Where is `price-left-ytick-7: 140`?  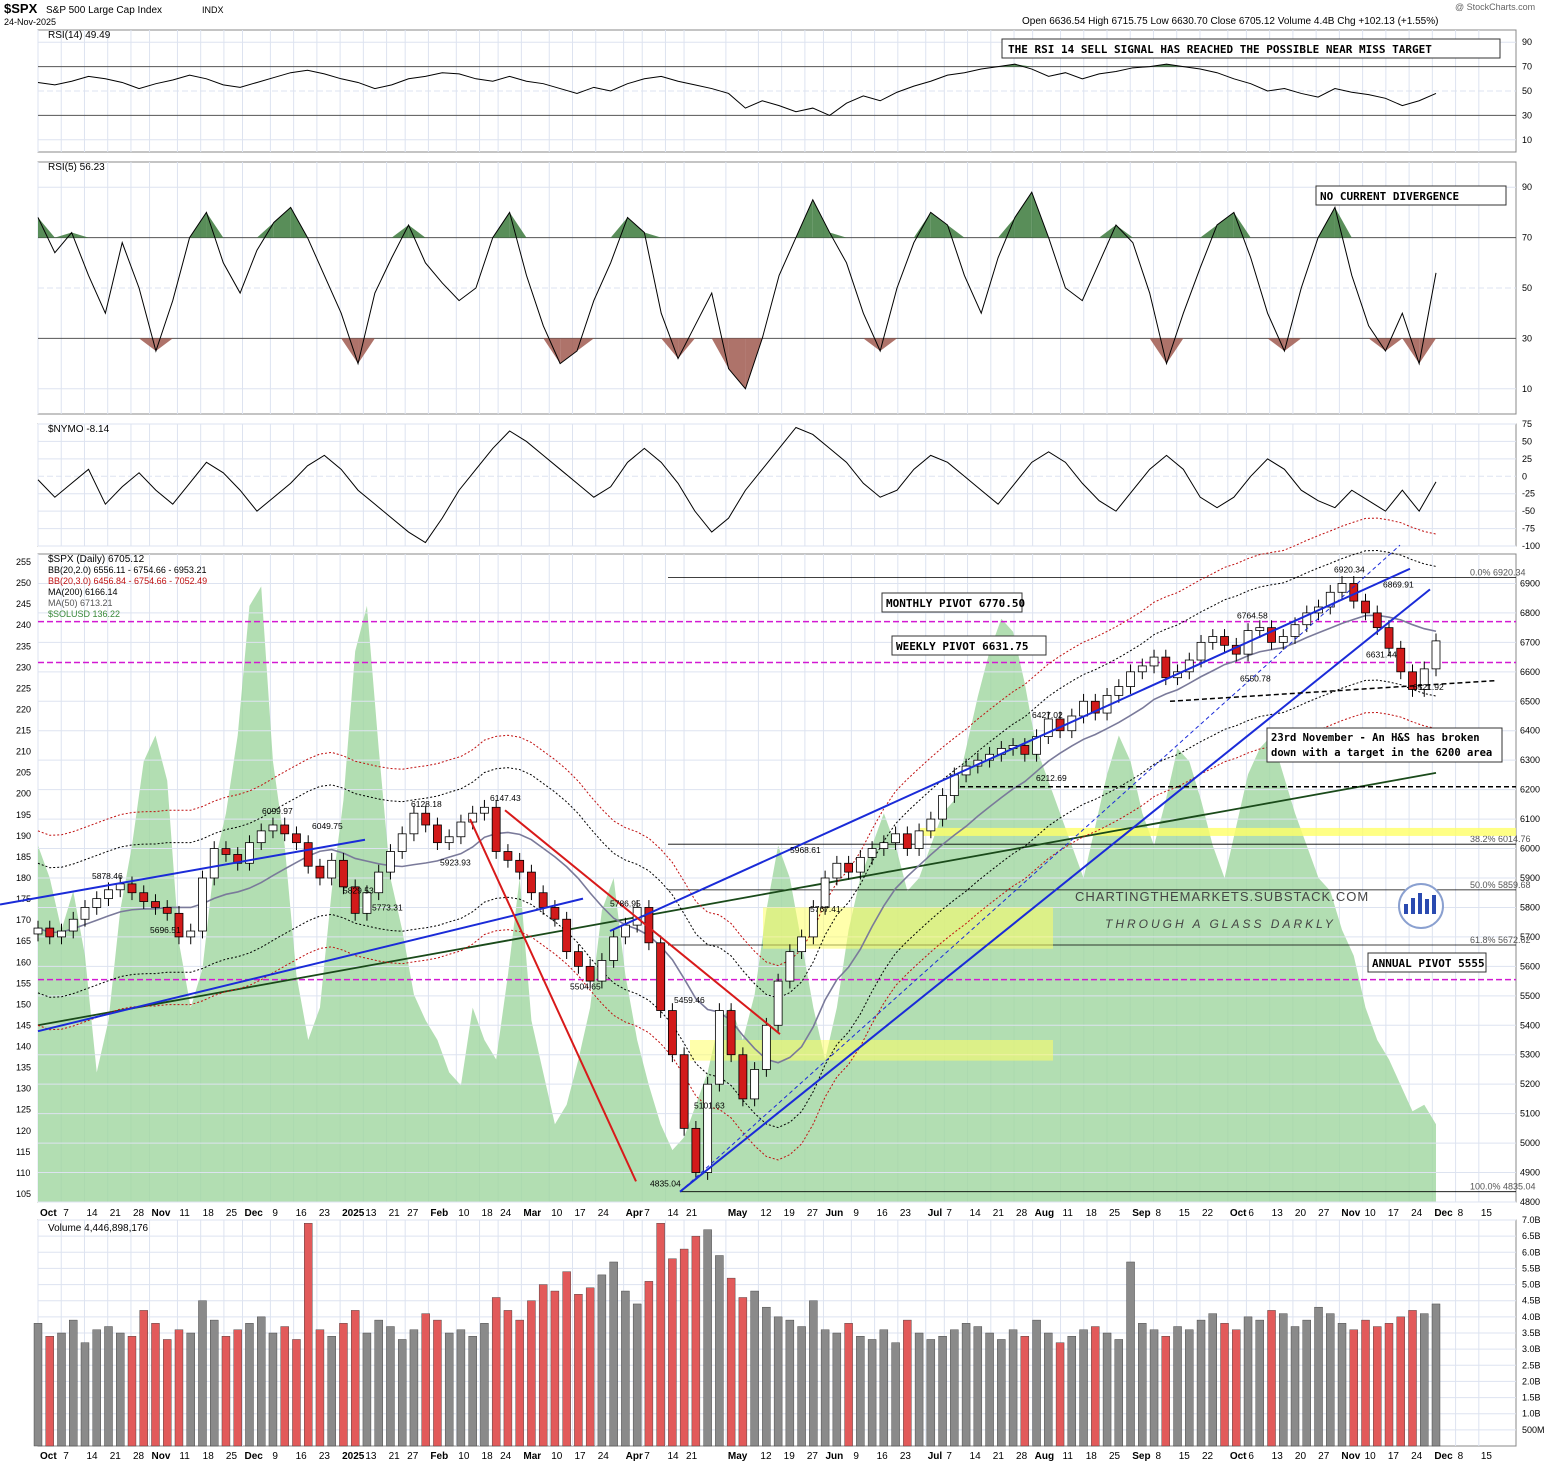 price-left-ytick-7: 140 is located at coordinates (23, 1047).